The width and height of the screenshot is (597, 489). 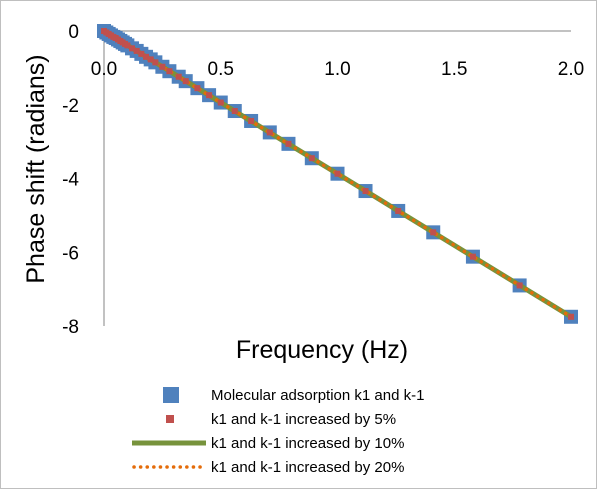 I want to click on legend-label-increased-10: k1 and k-1 increased by 10%, so click(x=307, y=443).